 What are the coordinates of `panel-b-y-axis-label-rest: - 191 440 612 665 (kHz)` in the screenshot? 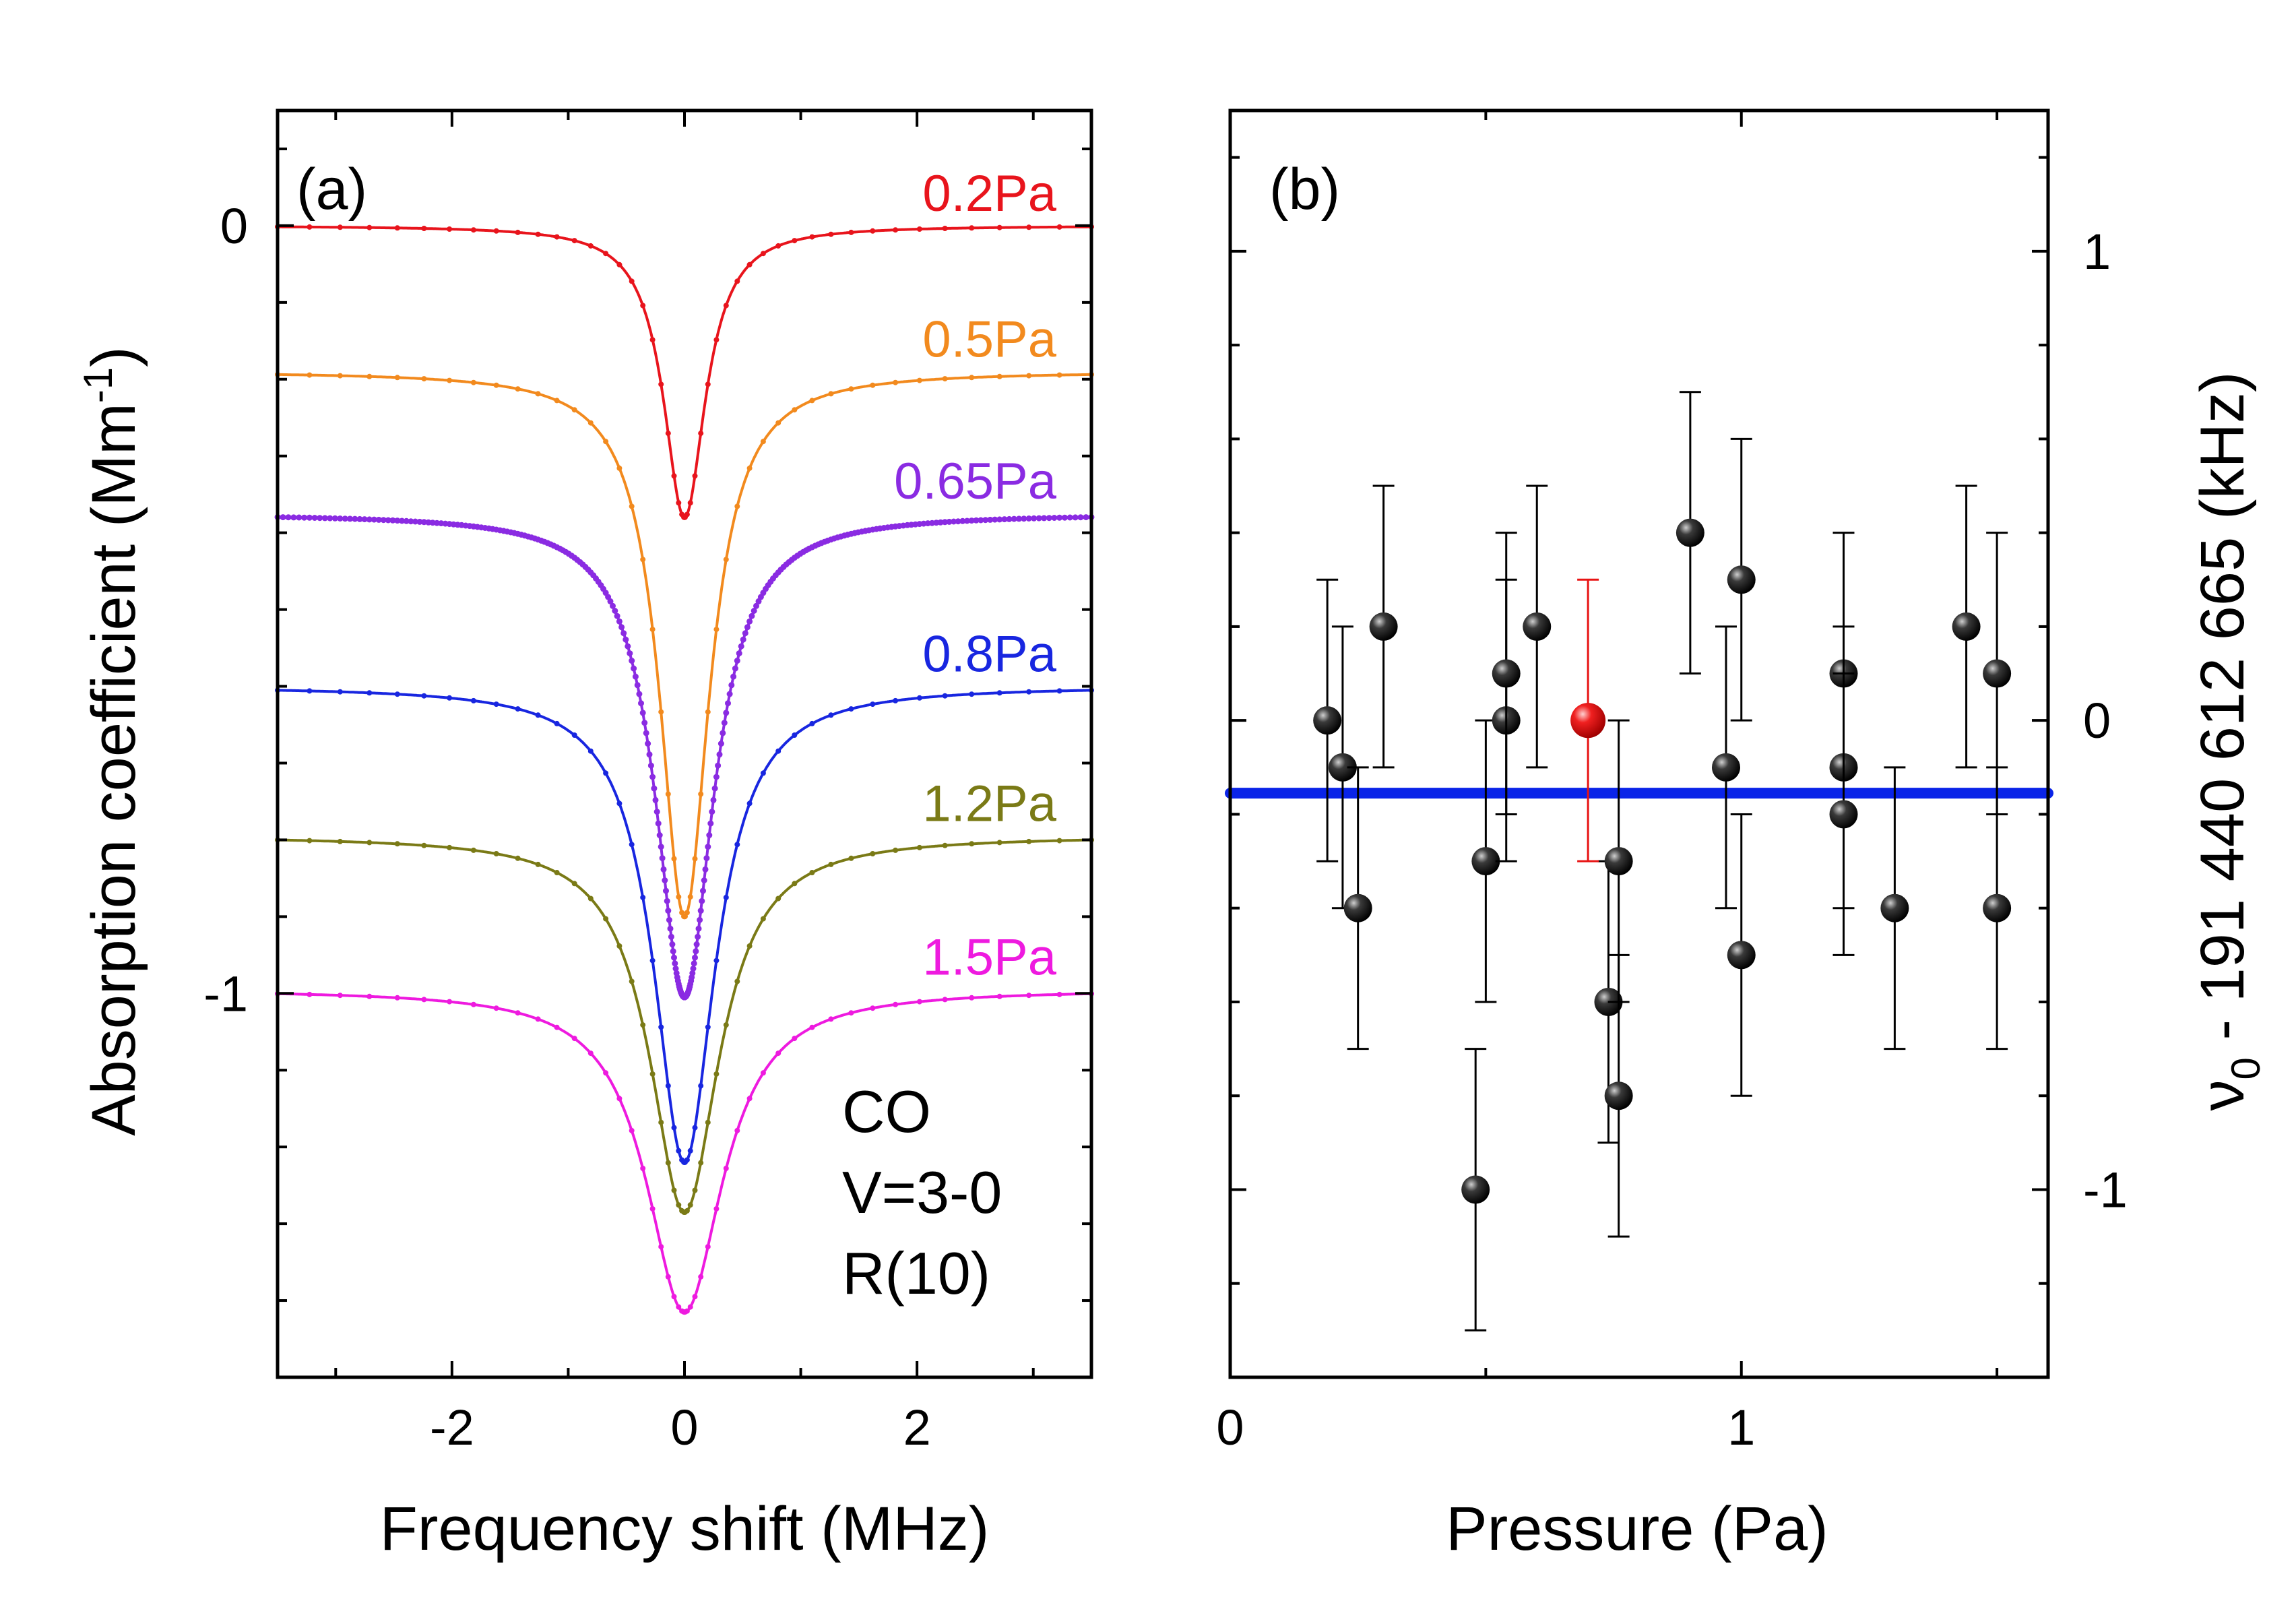 It's located at (2222, 714).